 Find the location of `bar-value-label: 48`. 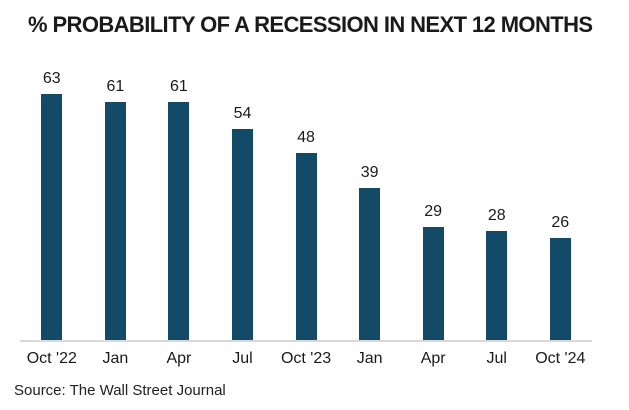

bar-value-label: 48 is located at coordinates (306, 137).